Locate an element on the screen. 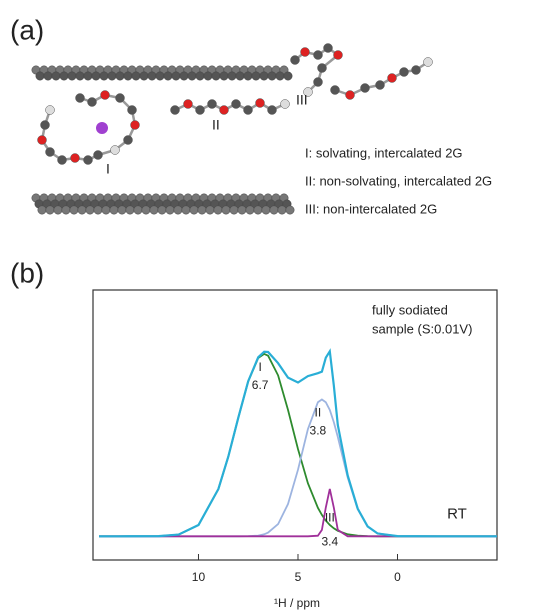 Image resolution: width=559 pixels, height=616 pixels. sodium is located at coordinates (102, 128).